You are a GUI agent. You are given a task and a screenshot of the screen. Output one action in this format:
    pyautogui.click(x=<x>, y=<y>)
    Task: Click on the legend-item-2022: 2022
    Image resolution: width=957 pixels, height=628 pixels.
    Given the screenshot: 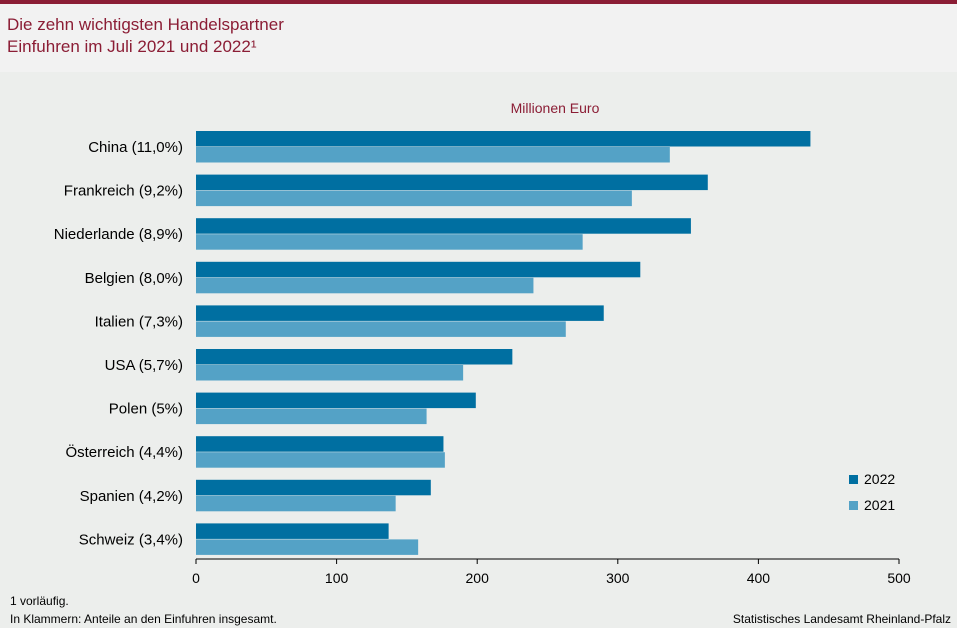 What is the action you would take?
    pyautogui.click(x=872, y=479)
    